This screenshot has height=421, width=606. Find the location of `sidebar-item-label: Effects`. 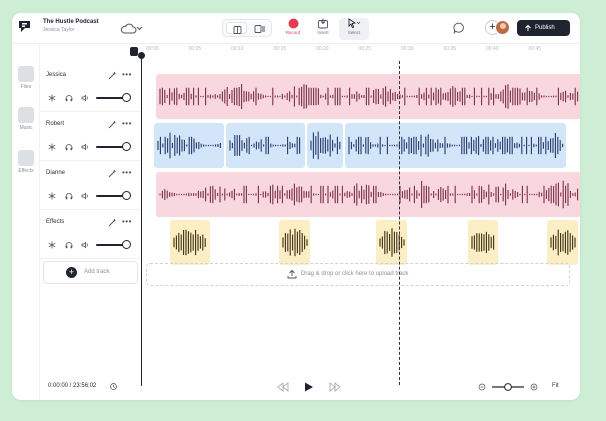

sidebar-item-label: Effects is located at coordinates (26, 171).